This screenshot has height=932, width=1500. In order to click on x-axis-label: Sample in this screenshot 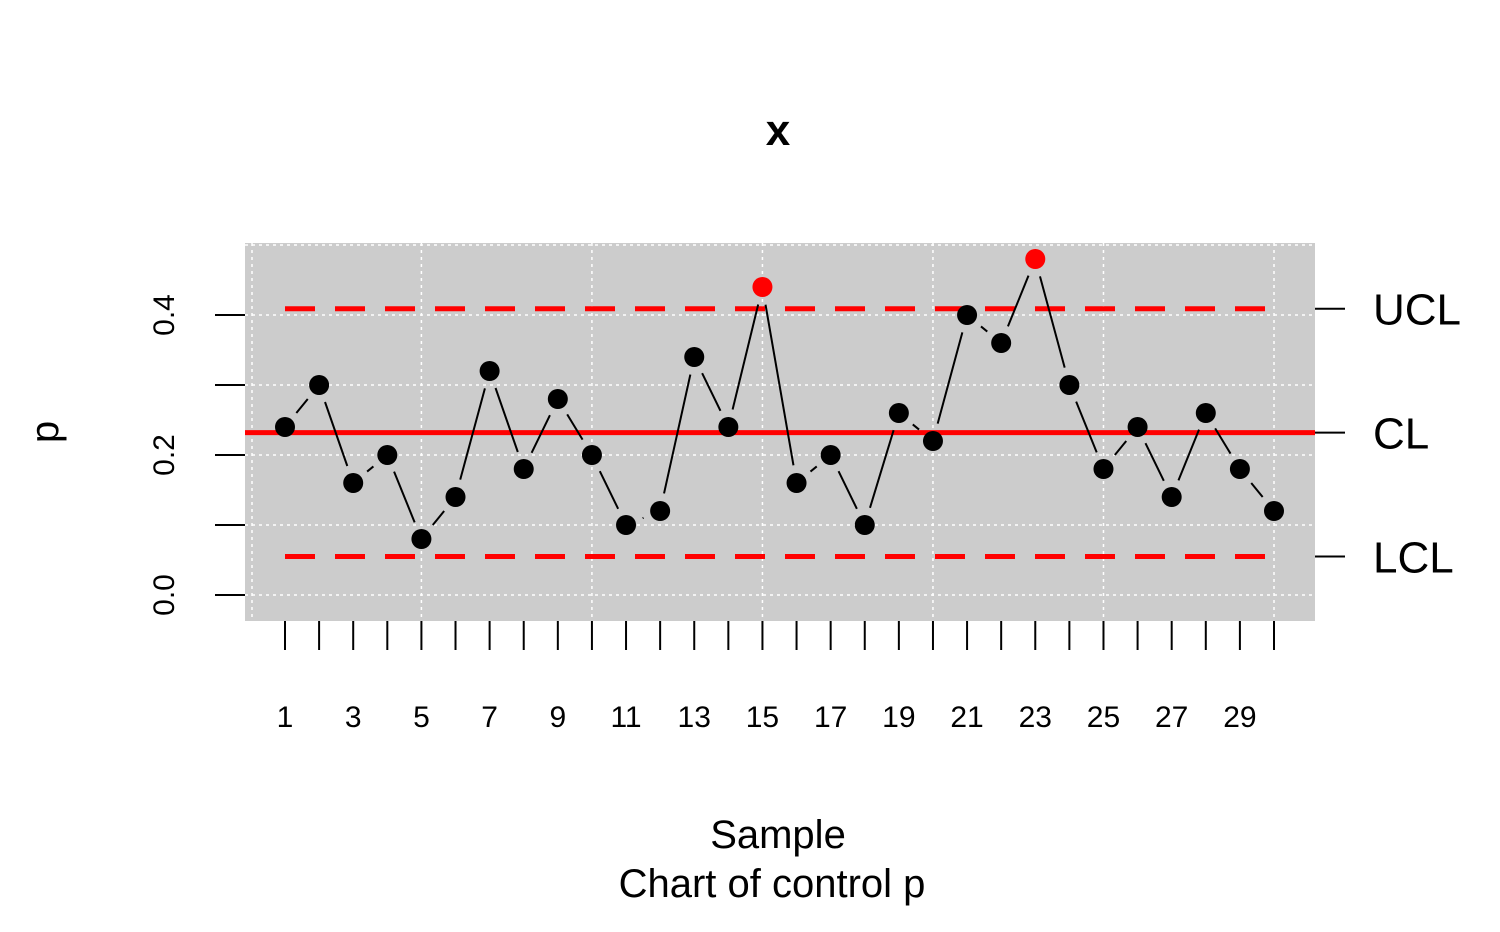, I will do `click(778, 835)`.